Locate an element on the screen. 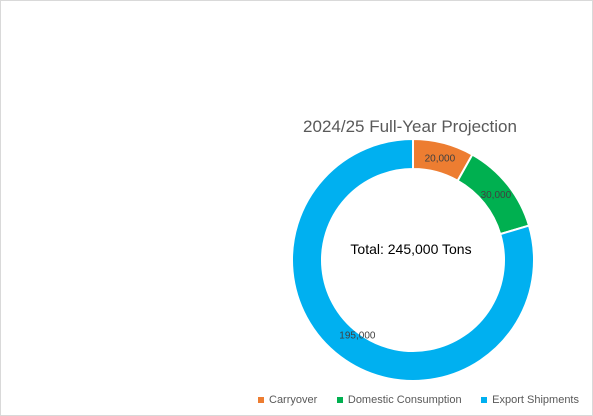 This screenshot has width=593, height=416. chart-title: 2024/25 Full-Year Projection is located at coordinates (410, 126).